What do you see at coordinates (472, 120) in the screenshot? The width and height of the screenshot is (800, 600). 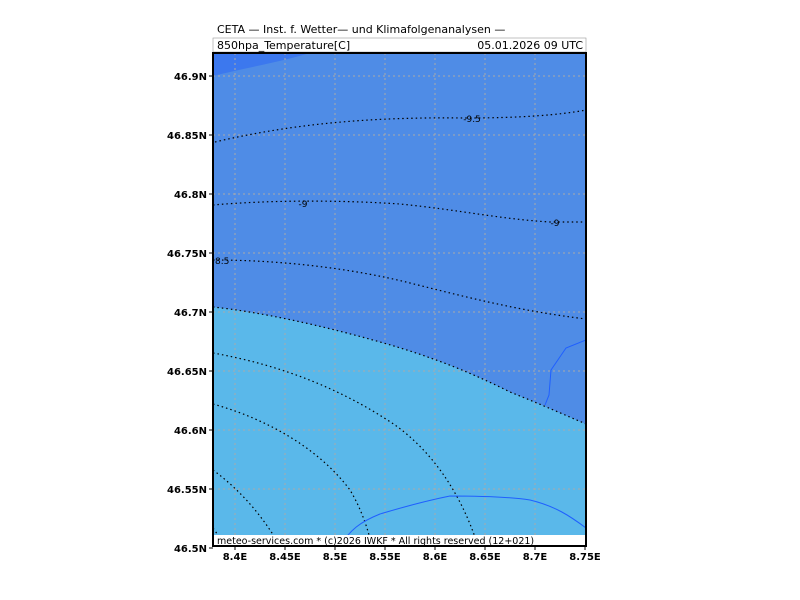 I see `contour-label: -9.5` at bounding box center [472, 120].